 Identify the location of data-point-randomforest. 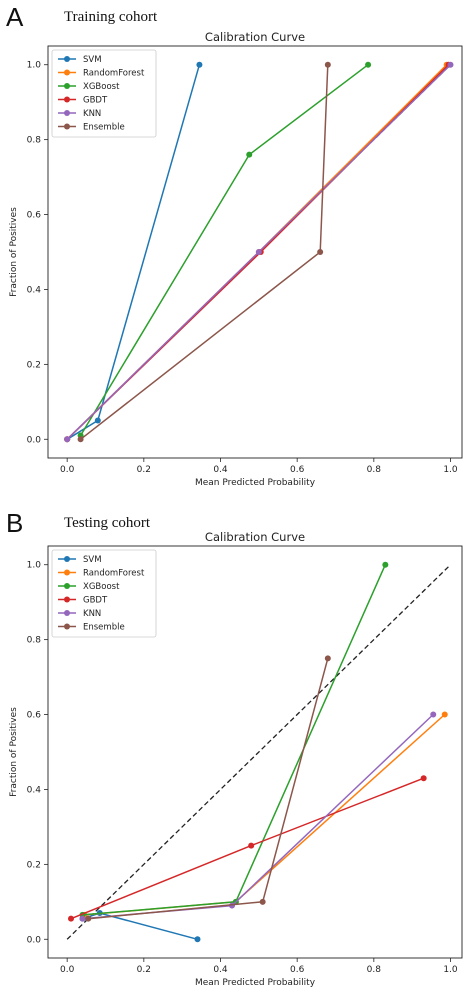
(444, 714).